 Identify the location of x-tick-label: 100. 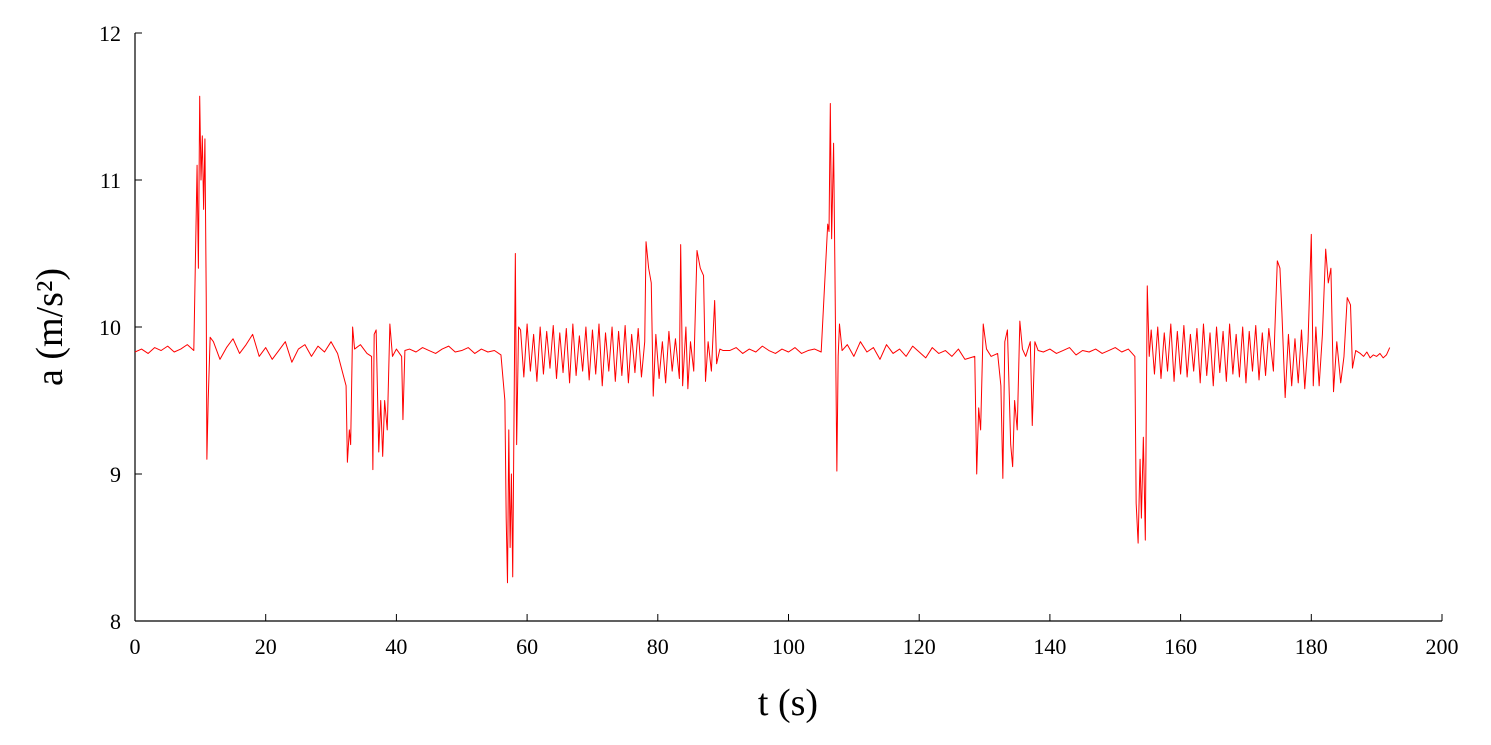
(788, 646).